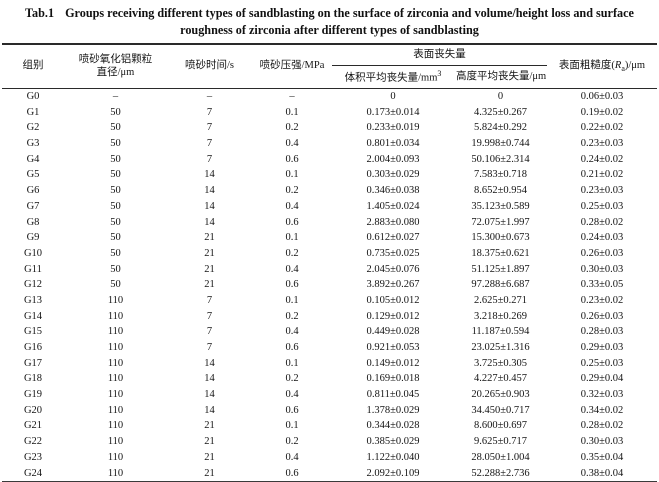  I want to click on table-cell: 5.824±0.292, so click(500, 128).